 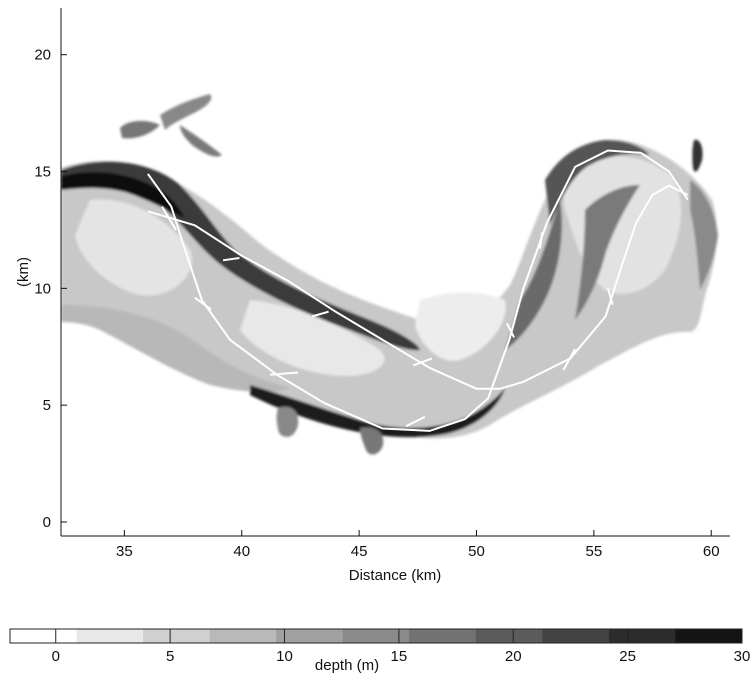 What do you see at coordinates (47, 522) in the screenshot?
I see `y-tick-label: 0` at bounding box center [47, 522].